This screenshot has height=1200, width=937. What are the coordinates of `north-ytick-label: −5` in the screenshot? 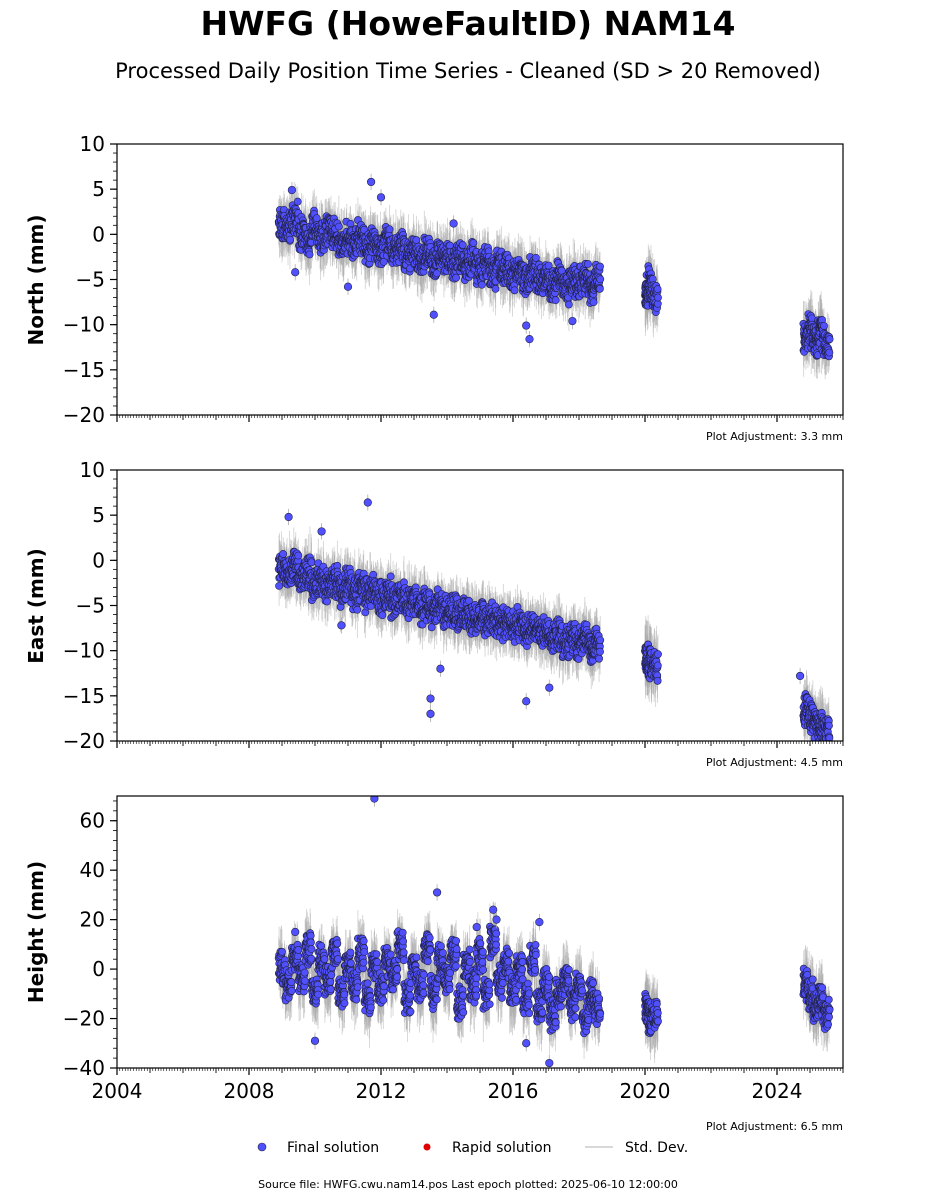 It's located at (90, 280).